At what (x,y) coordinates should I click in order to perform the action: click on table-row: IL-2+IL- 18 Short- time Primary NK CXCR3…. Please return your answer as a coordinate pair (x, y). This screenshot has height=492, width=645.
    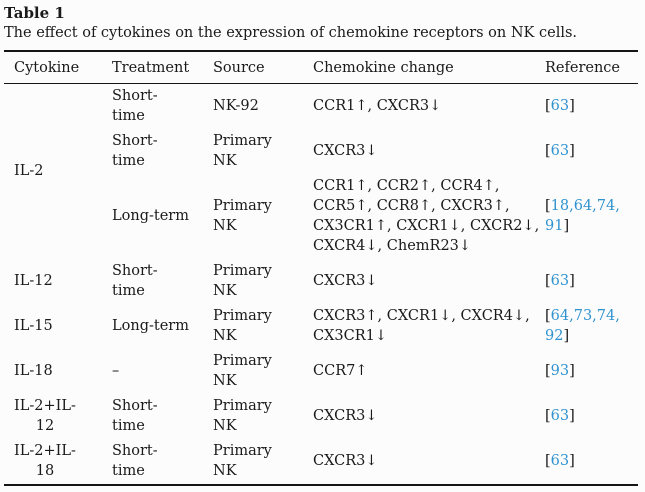
    Looking at the image, I should click on (321, 462).